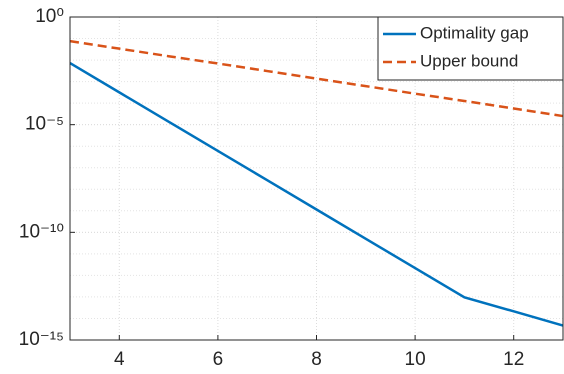  What do you see at coordinates (44, 124) in the screenshot?
I see `y-tick-label: 10⁻⁵` at bounding box center [44, 124].